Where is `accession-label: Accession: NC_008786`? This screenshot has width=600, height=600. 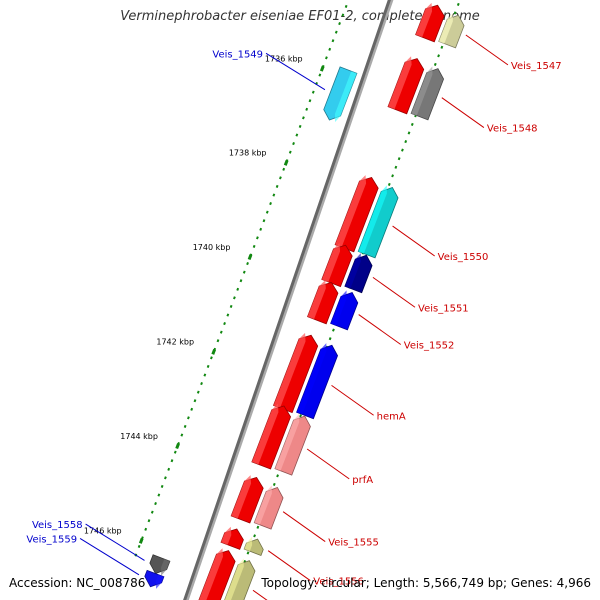 accession-label: Accession: NC_008786 is located at coordinates (77, 583).